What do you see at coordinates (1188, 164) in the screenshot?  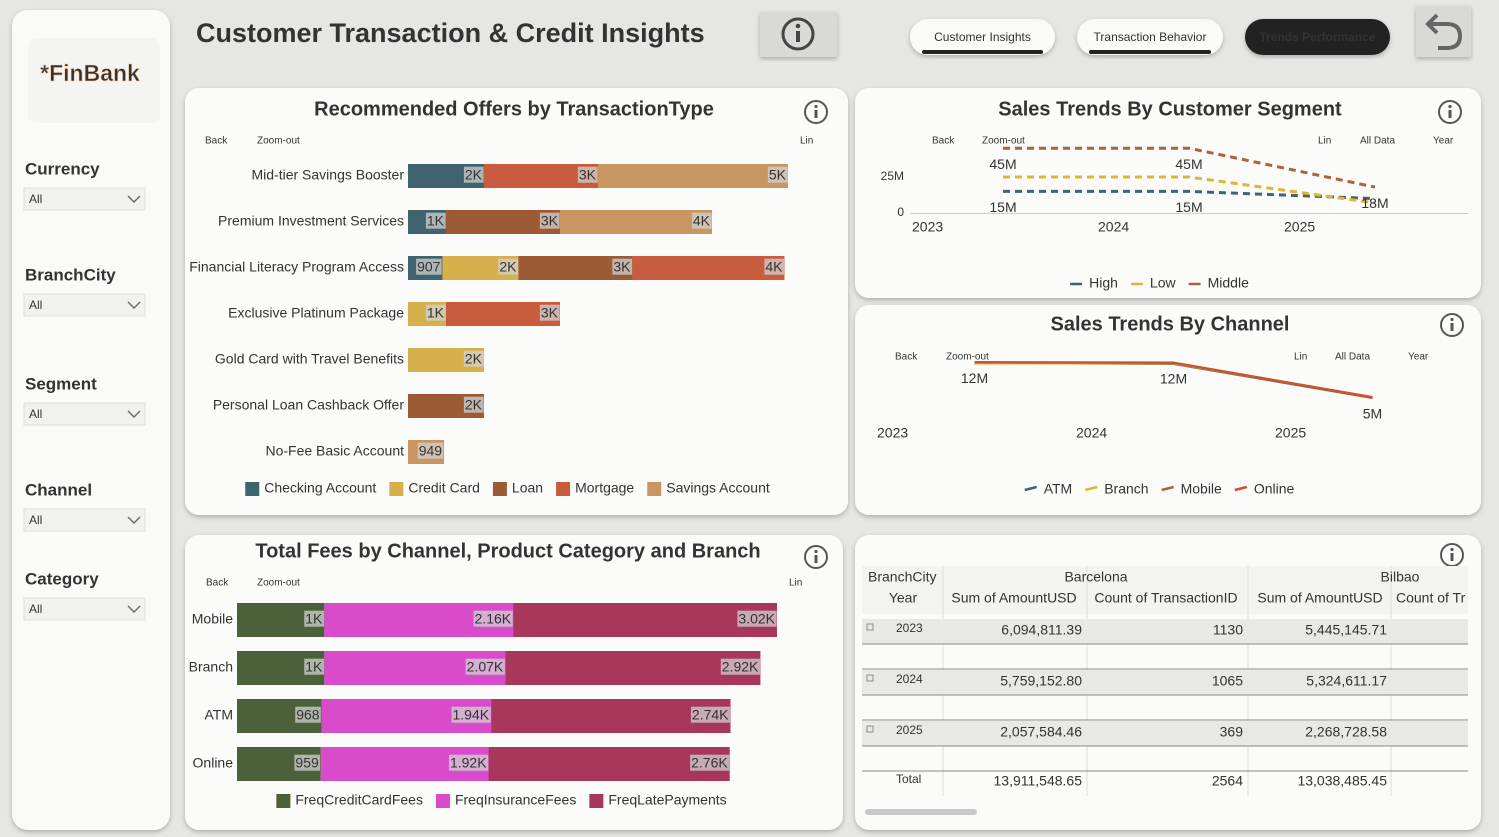 I see `data-label: 45M` at bounding box center [1188, 164].